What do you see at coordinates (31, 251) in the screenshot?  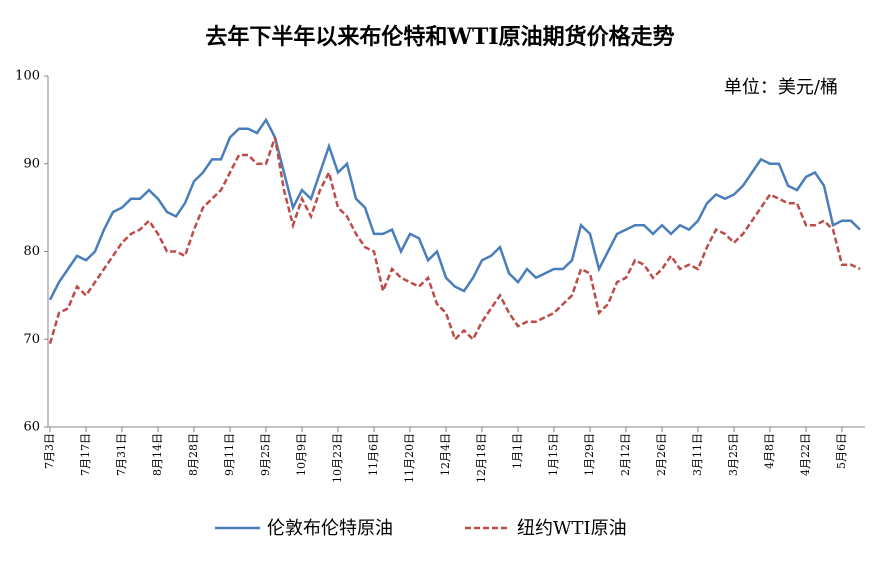 I see `y-tick-label: 80` at bounding box center [31, 251].